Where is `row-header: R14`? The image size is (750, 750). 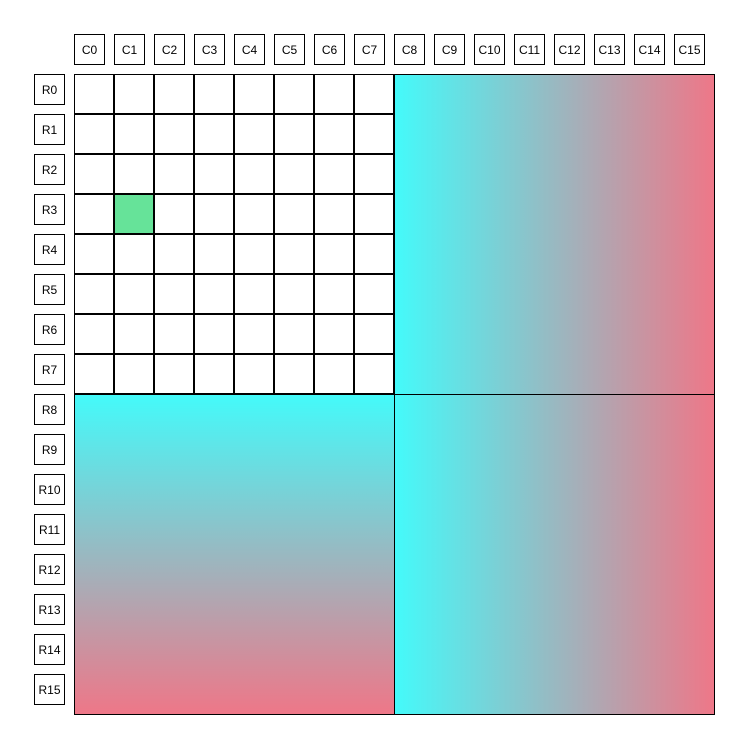 row-header: R14 is located at coordinates (49, 649).